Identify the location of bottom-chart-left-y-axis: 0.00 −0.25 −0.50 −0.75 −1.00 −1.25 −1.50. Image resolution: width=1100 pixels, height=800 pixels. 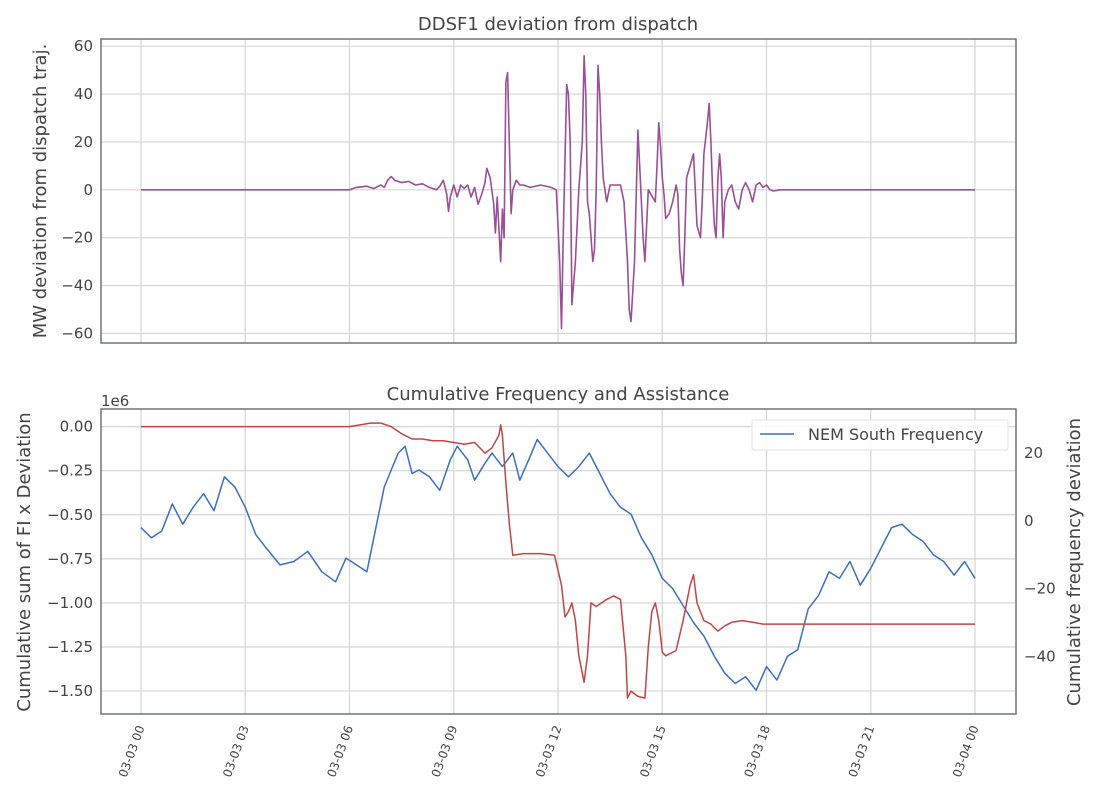
(70, 559).